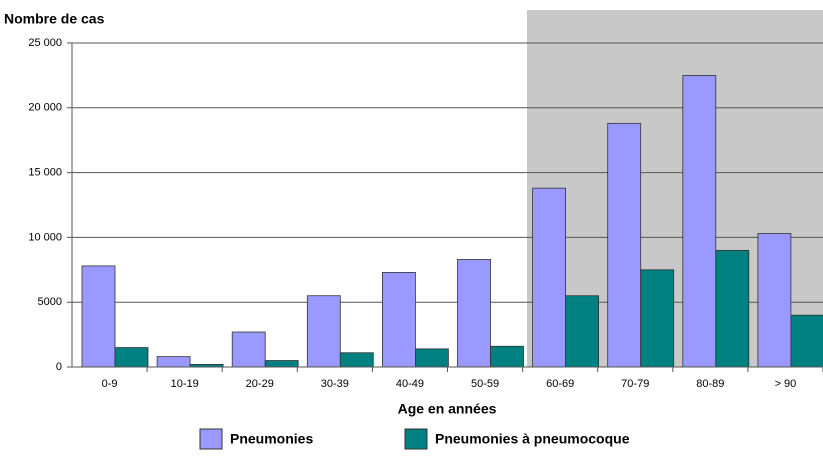 This screenshot has width=823, height=456. What do you see at coordinates (45, 173) in the screenshot?
I see `y-tick-label: 15 000` at bounding box center [45, 173].